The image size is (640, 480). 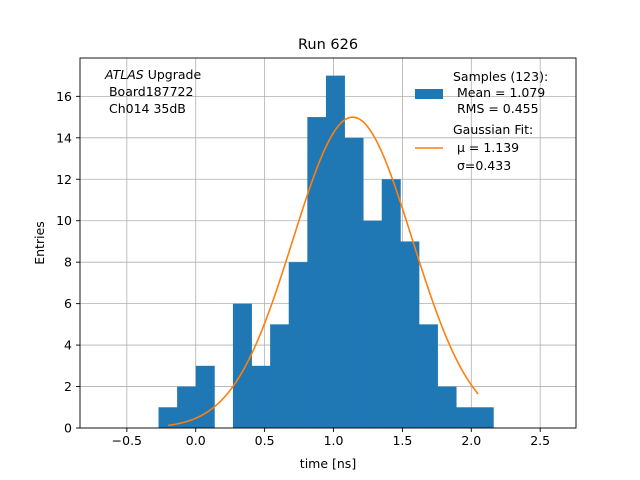 What do you see at coordinates (482, 165) in the screenshot?
I see `legend-fit-line-3: σ=0.433` at bounding box center [482, 165].